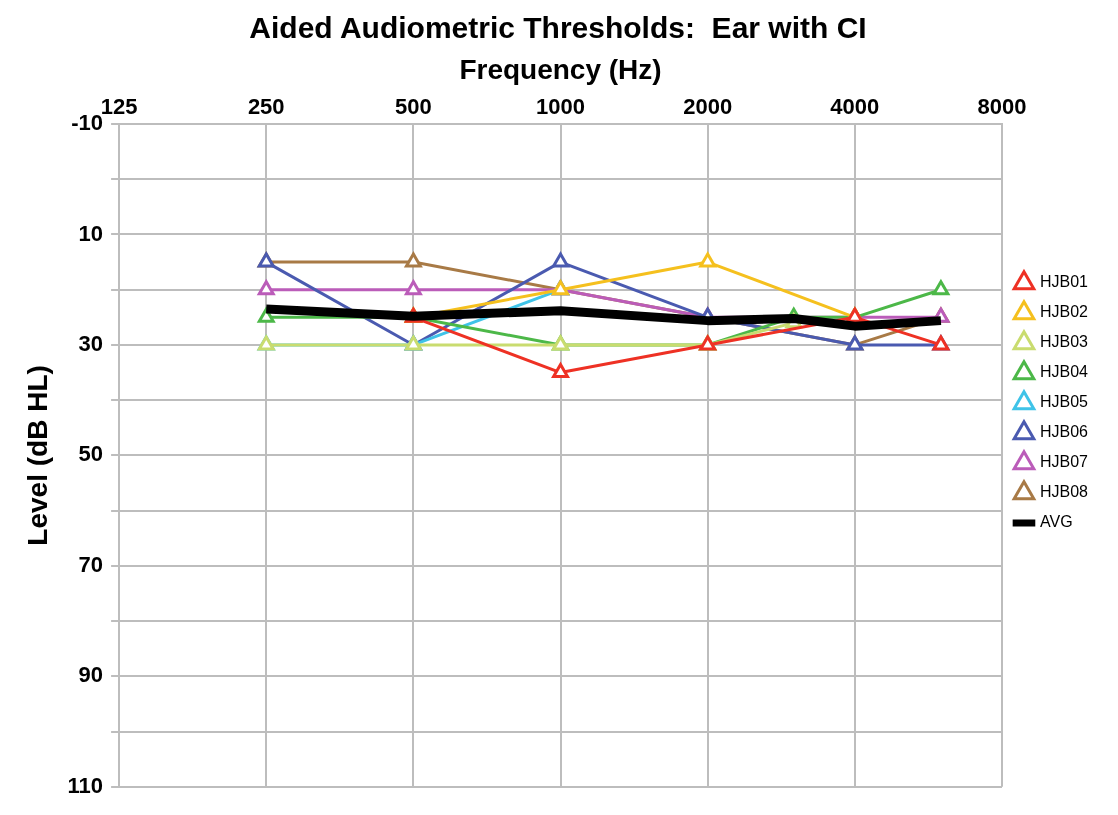 This screenshot has width=1118, height=815. What do you see at coordinates (855, 106) in the screenshot?
I see `x-tick-label: 4000` at bounding box center [855, 106].